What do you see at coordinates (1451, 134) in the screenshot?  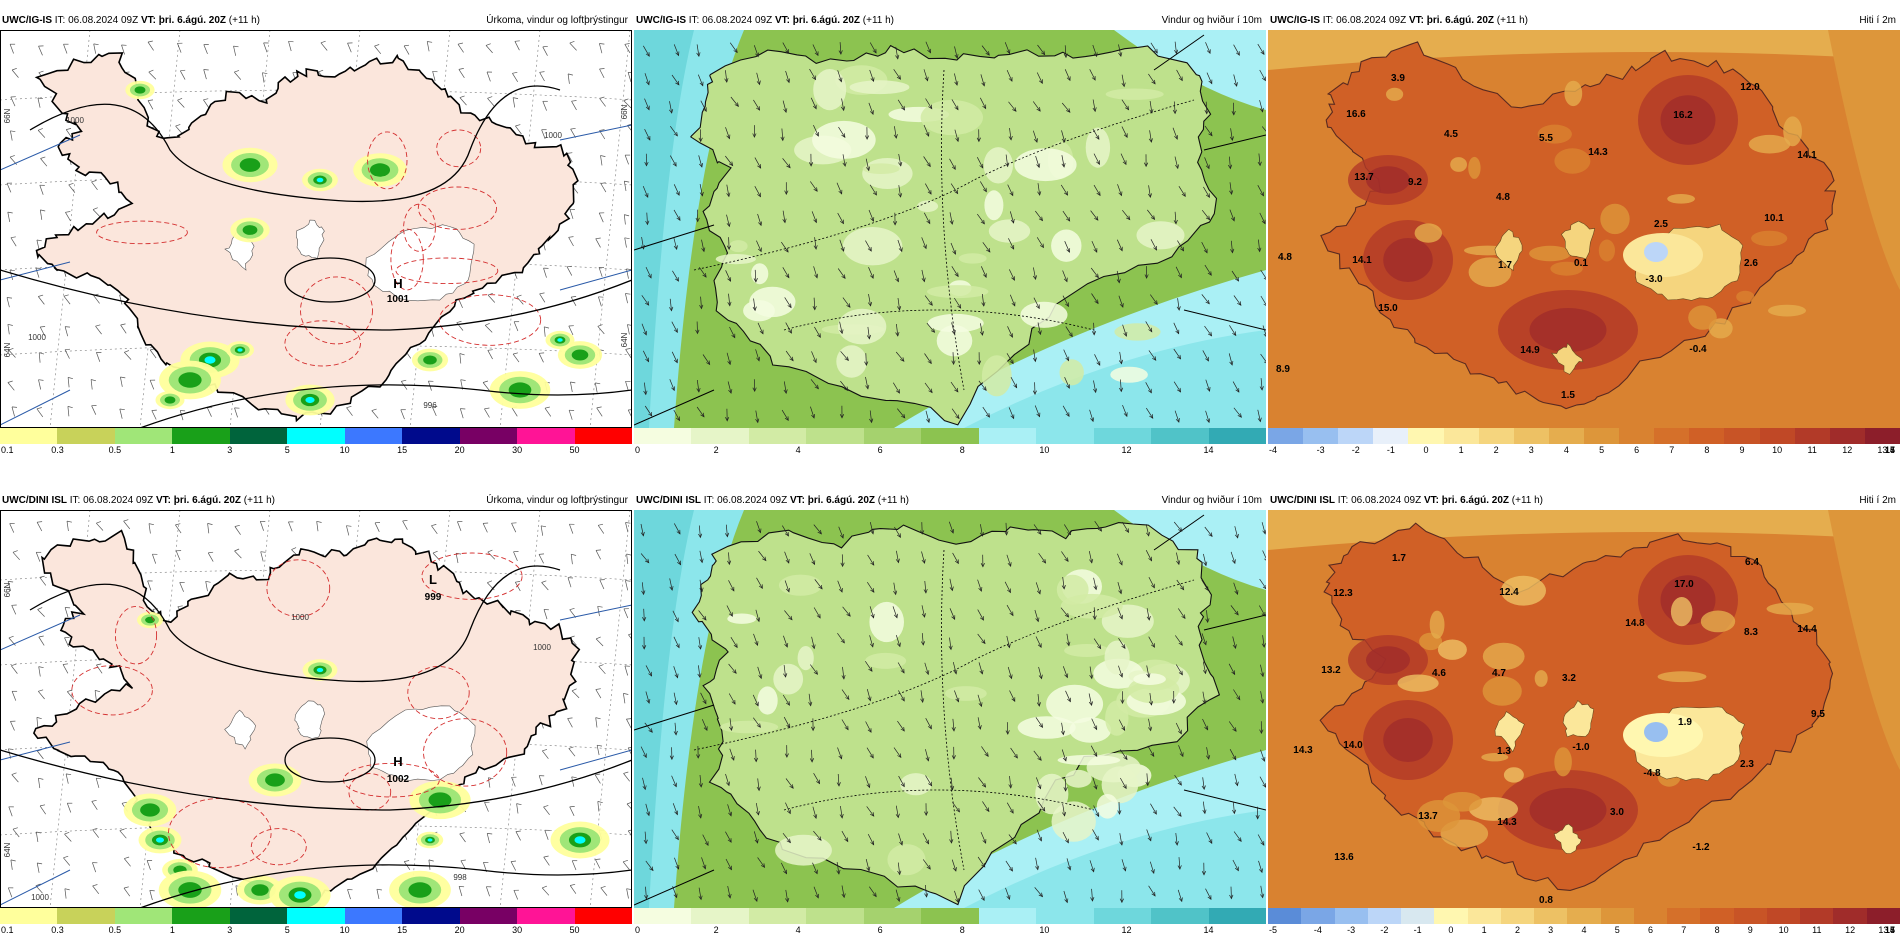 I see `temperature-value-label: 4.5` at bounding box center [1451, 134].